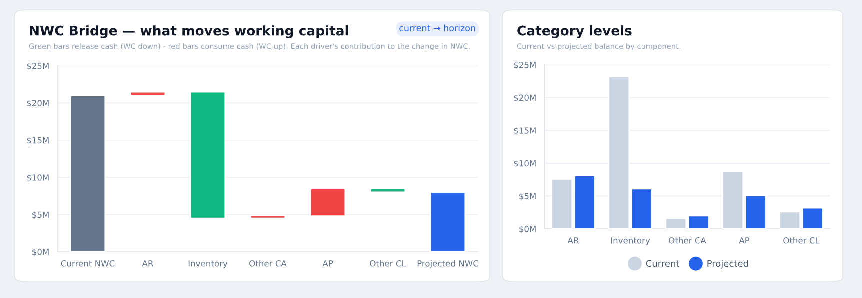 The height and width of the screenshot is (298, 862). What do you see at coordinates (88, 263) in the screenshot?
I see `x-tick-label: Current NWC` at bounding box center [88, 263].